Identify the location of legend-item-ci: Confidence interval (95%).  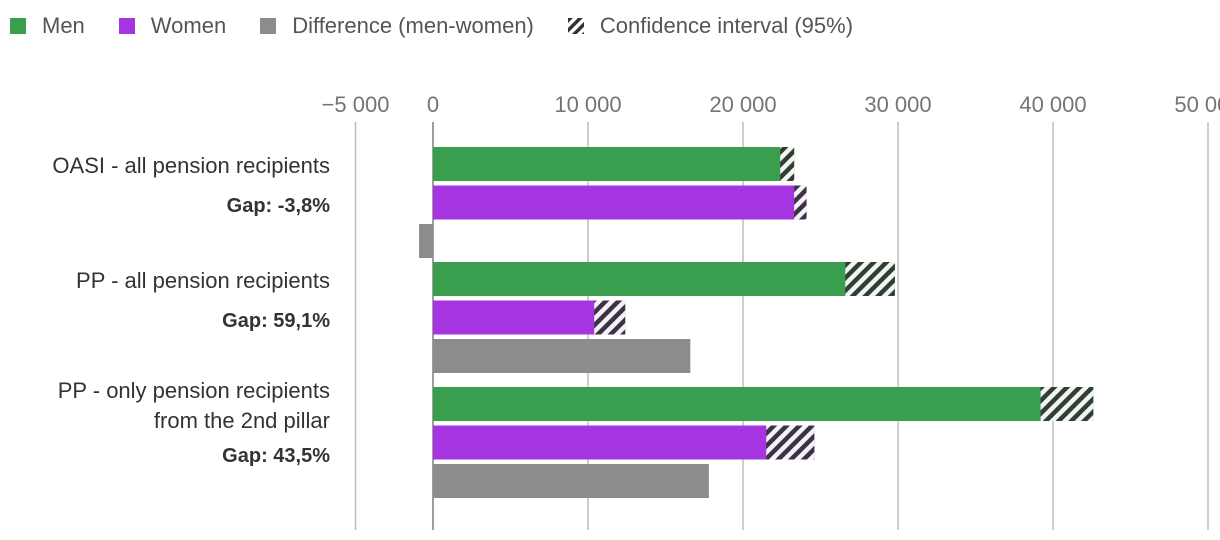
(710, 26).